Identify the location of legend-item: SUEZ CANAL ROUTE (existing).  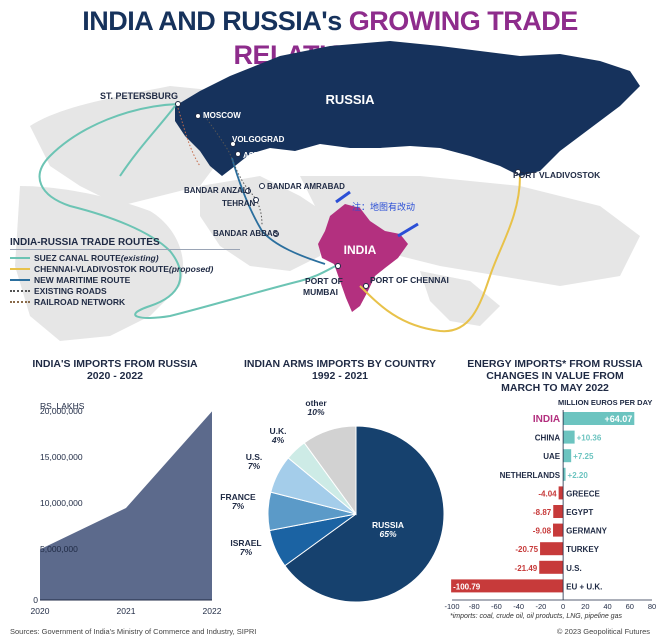
(125, 257).